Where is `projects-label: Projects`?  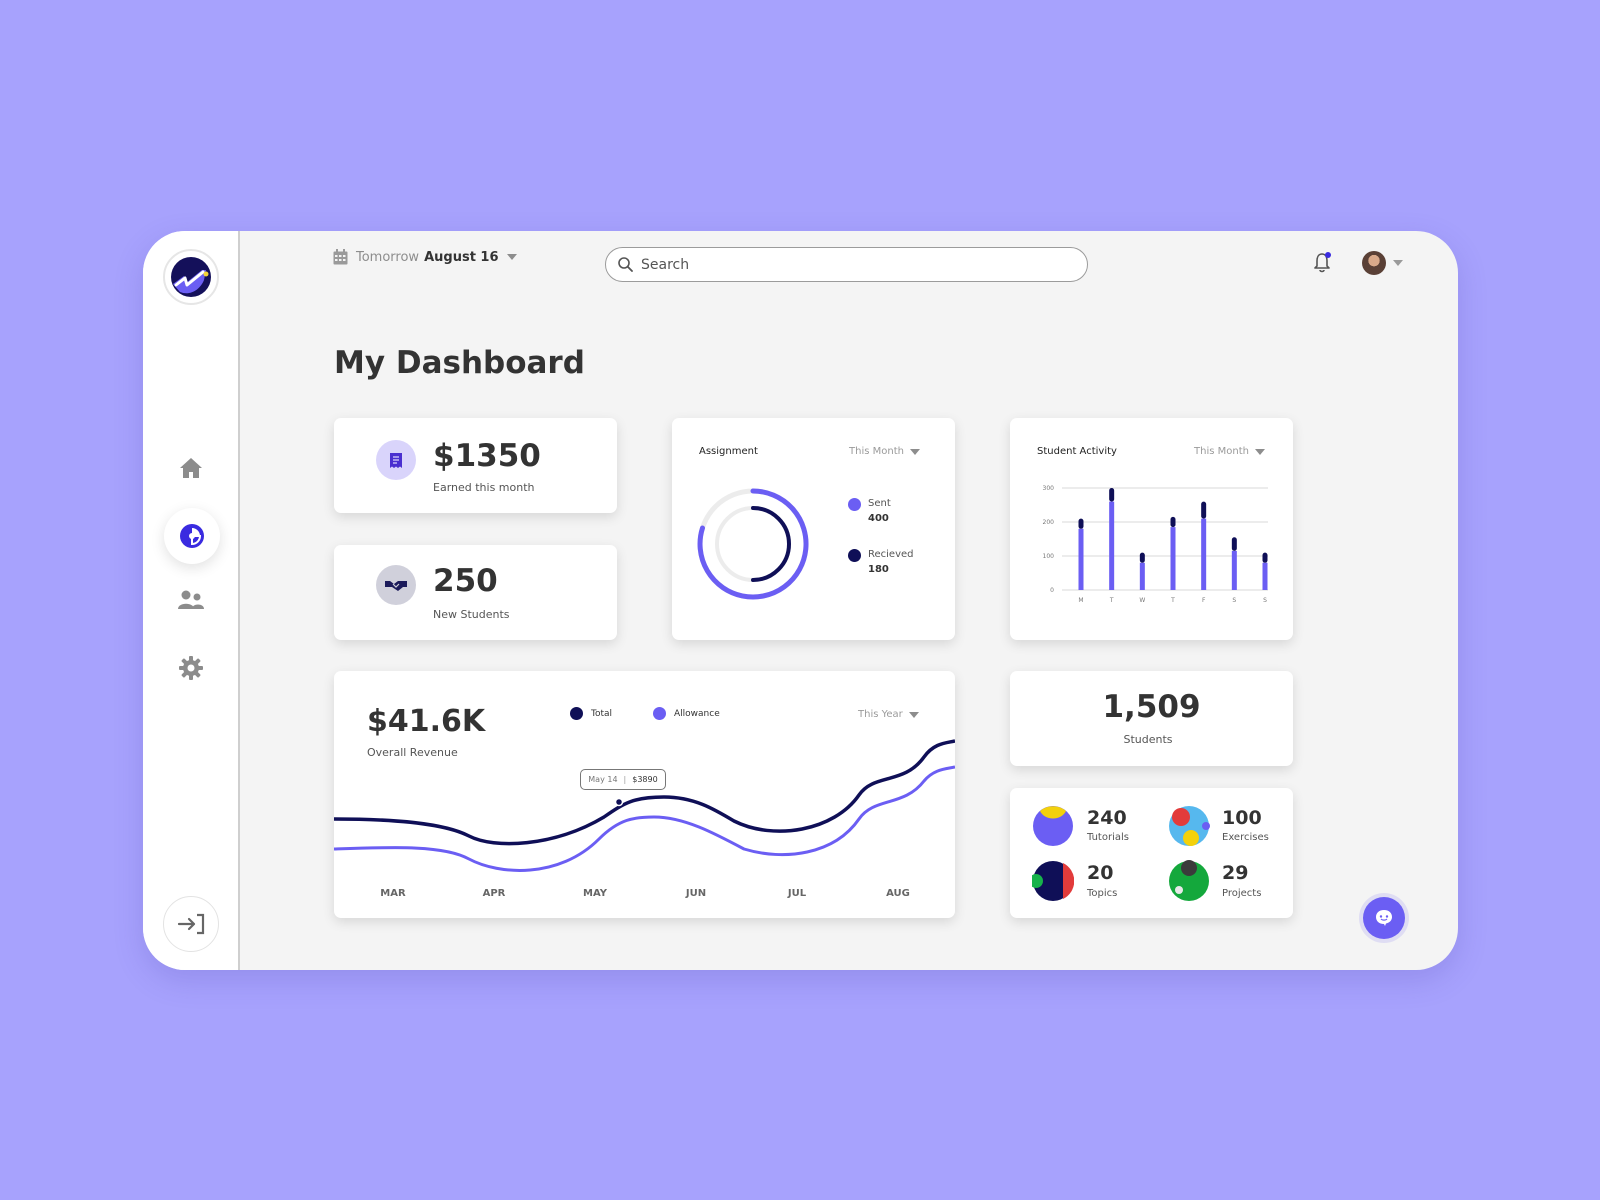 projects-label: Projects is located at coordinates (1242, 893).